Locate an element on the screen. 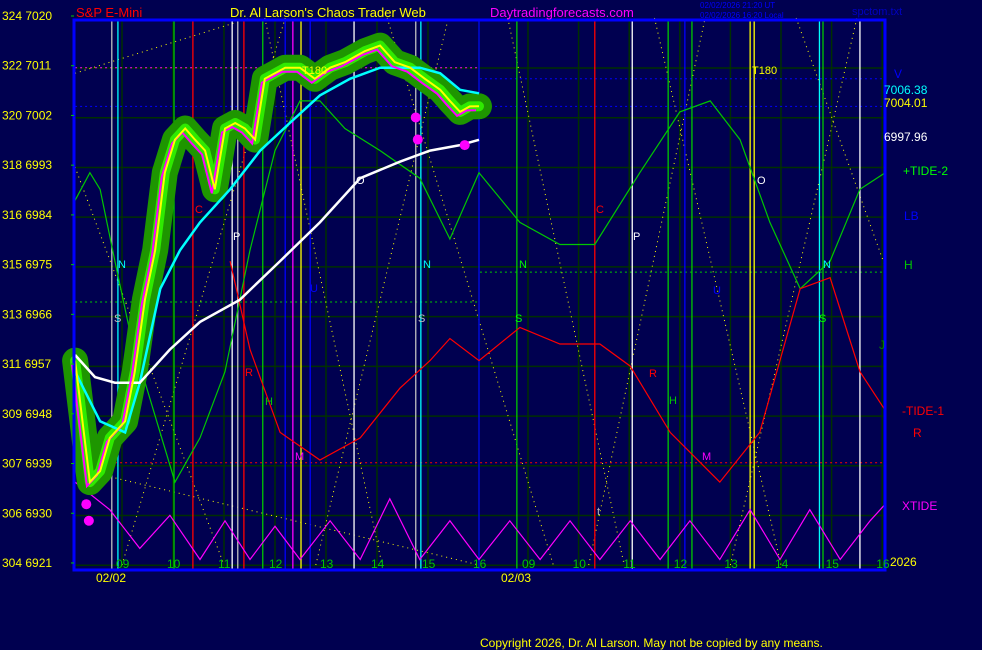 Image resolution: width=982 pixels, height=650 pixels. label-tide2: +TIDE-2 is located at coordinates (925, 171).